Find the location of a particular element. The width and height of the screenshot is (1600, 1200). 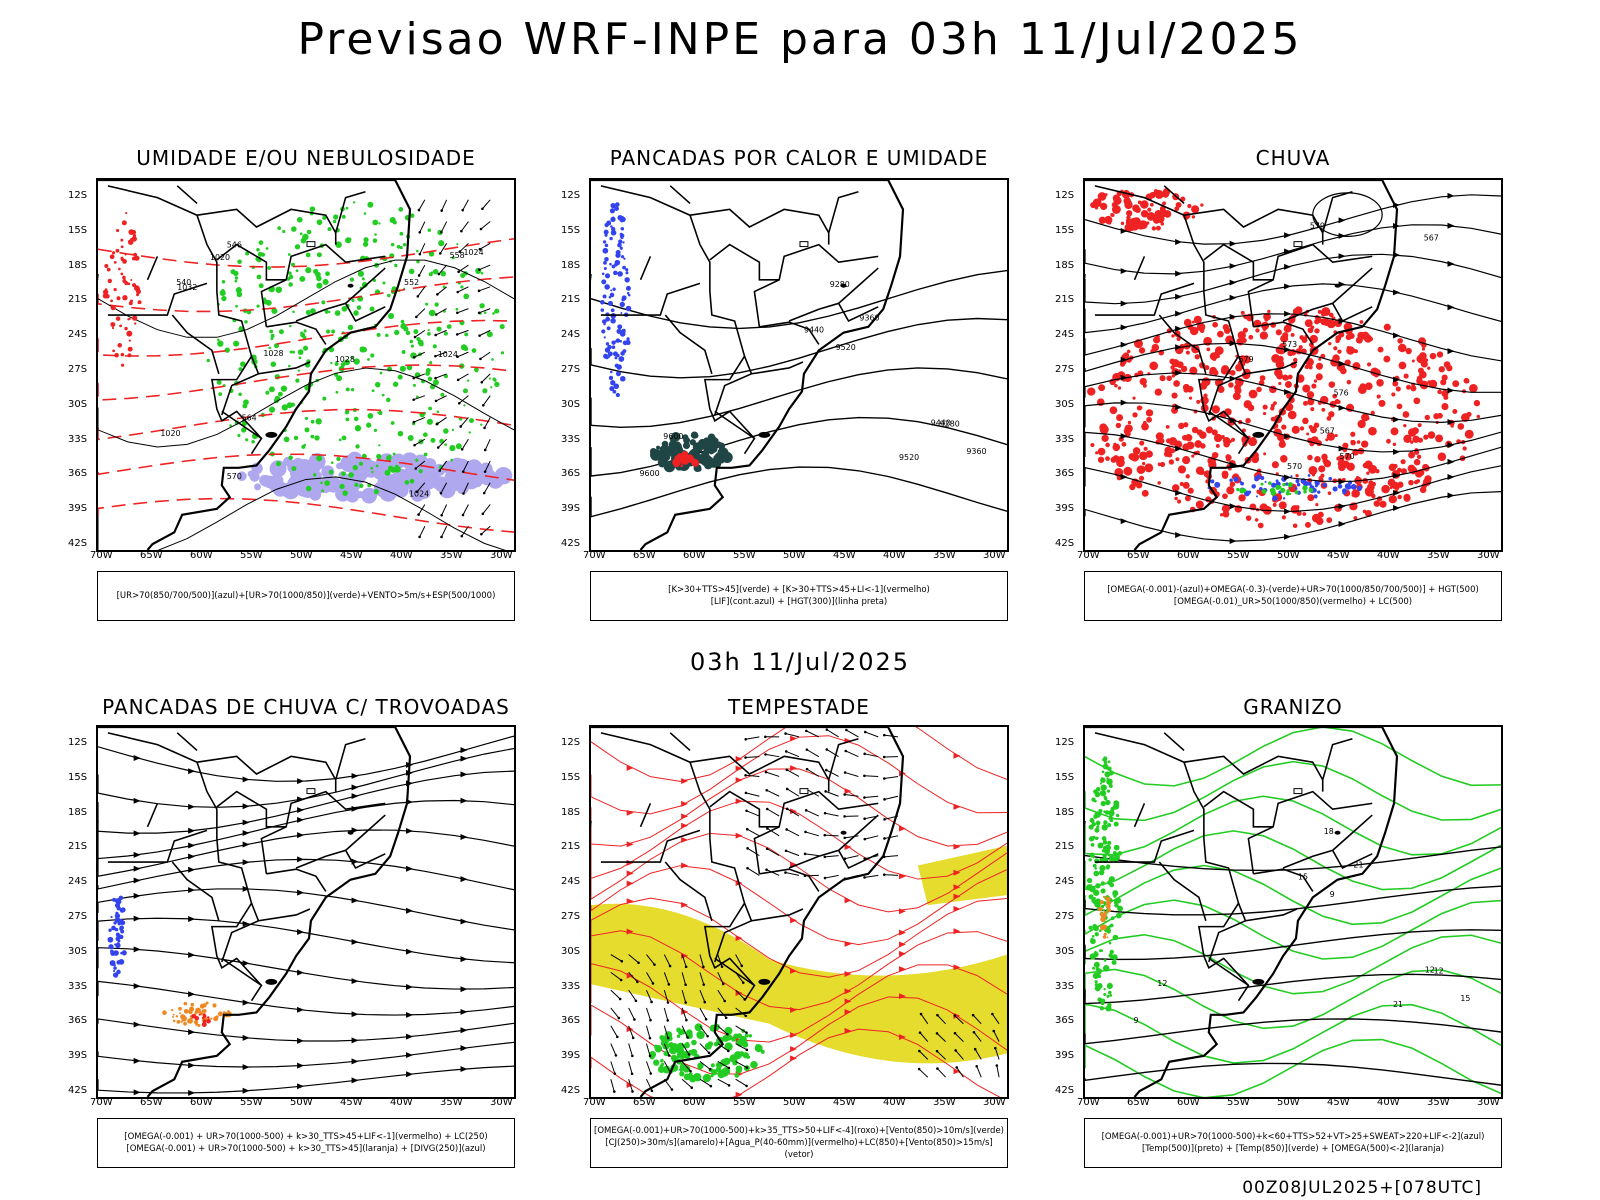

contour-label: 1032 is located at coordinates (187, 287).